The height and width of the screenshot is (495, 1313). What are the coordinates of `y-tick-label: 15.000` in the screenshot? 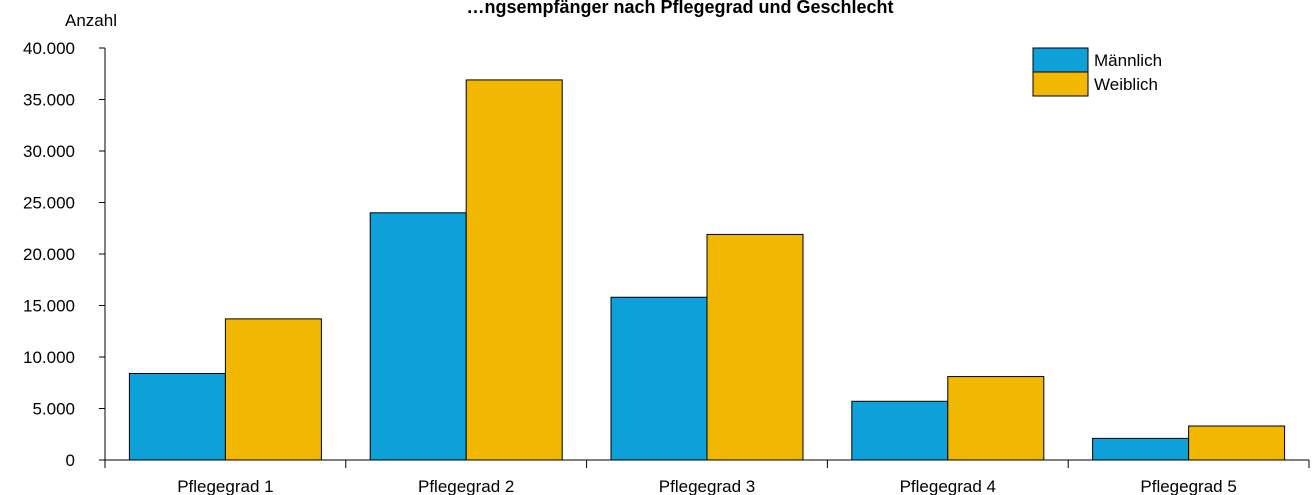 It's located at (49, 306).